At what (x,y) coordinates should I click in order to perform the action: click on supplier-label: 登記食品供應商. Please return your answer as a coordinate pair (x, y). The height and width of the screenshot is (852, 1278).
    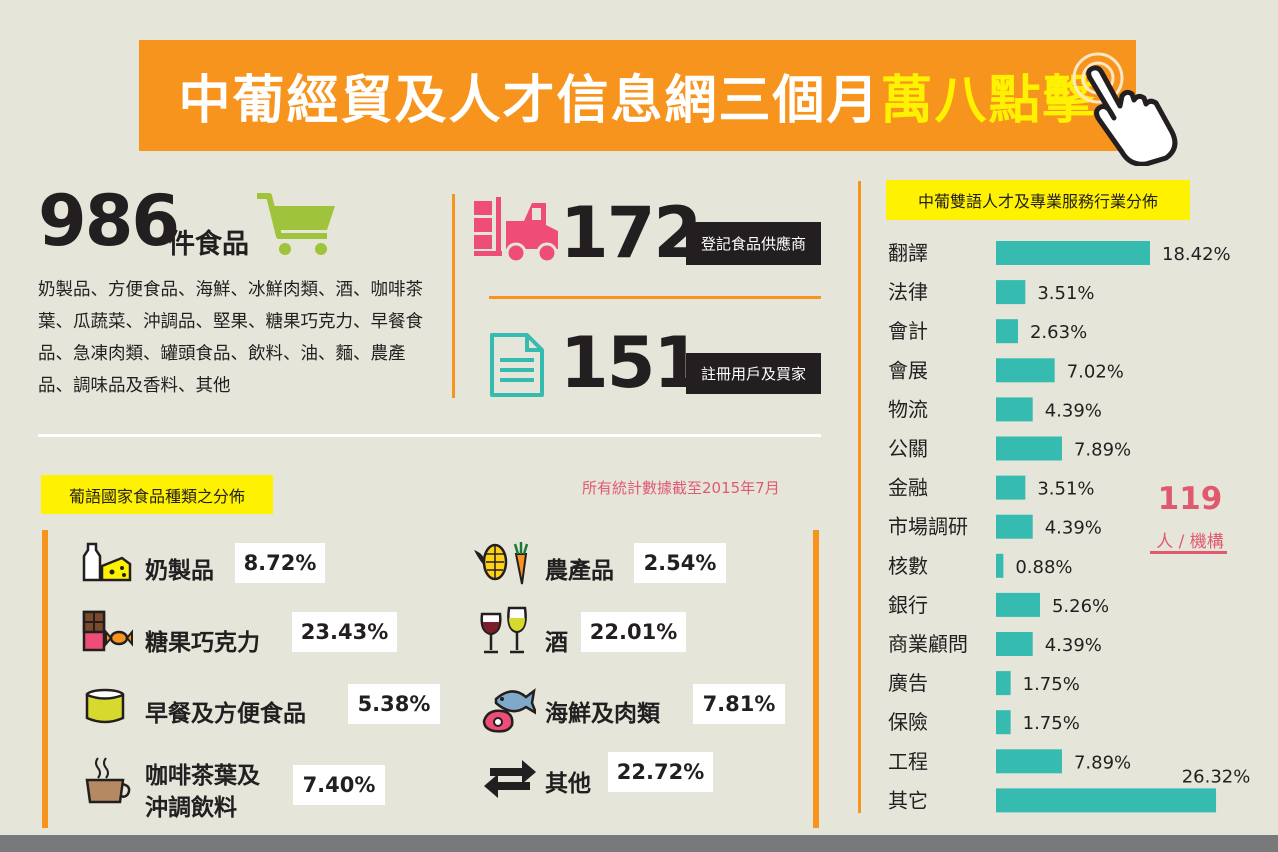
    Looking at the image, I should click on (753, 243).